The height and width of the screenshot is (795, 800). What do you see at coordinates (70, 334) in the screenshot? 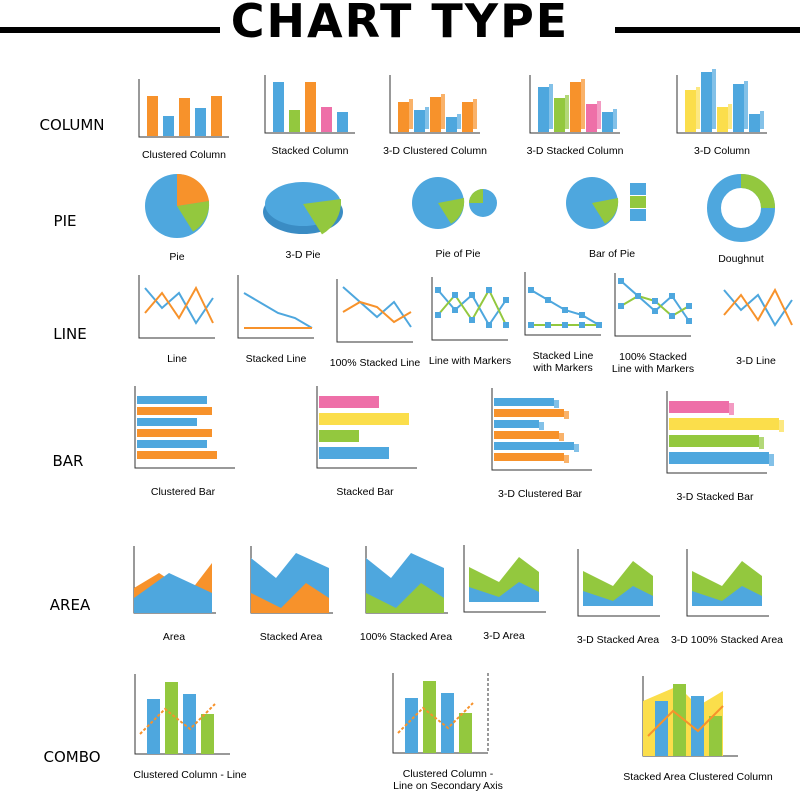
I see `row-label: LINE` at bounding box center [70, 334].